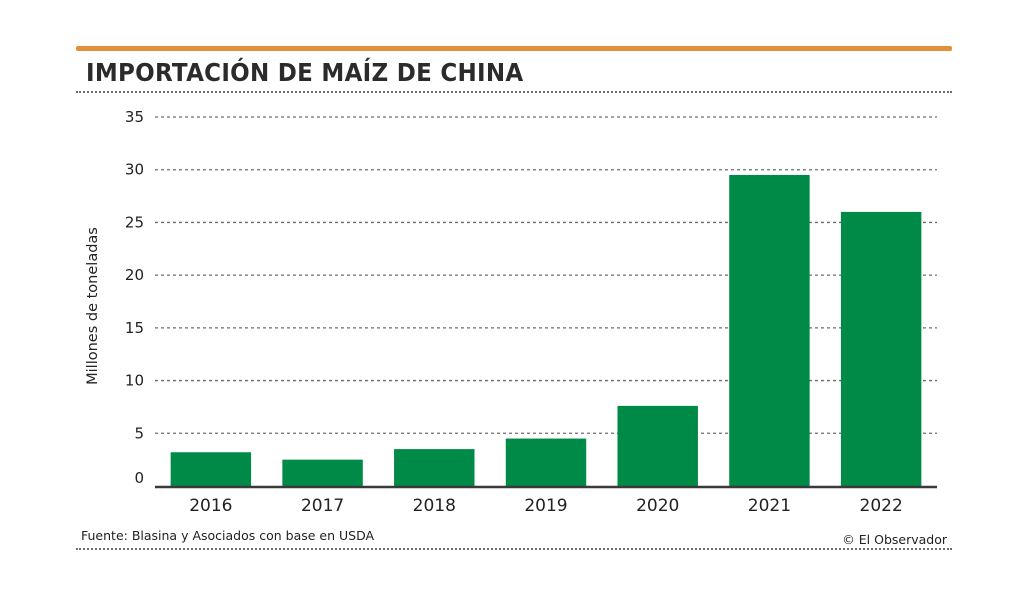 Image resolution: width=1024 pixels, height=597 pixels. Describe the element at coordinates (305, 72) in the screenshot. I see `chart-title: IMPORTACIÓN DE MAÍZ DE CHINA` at that location.